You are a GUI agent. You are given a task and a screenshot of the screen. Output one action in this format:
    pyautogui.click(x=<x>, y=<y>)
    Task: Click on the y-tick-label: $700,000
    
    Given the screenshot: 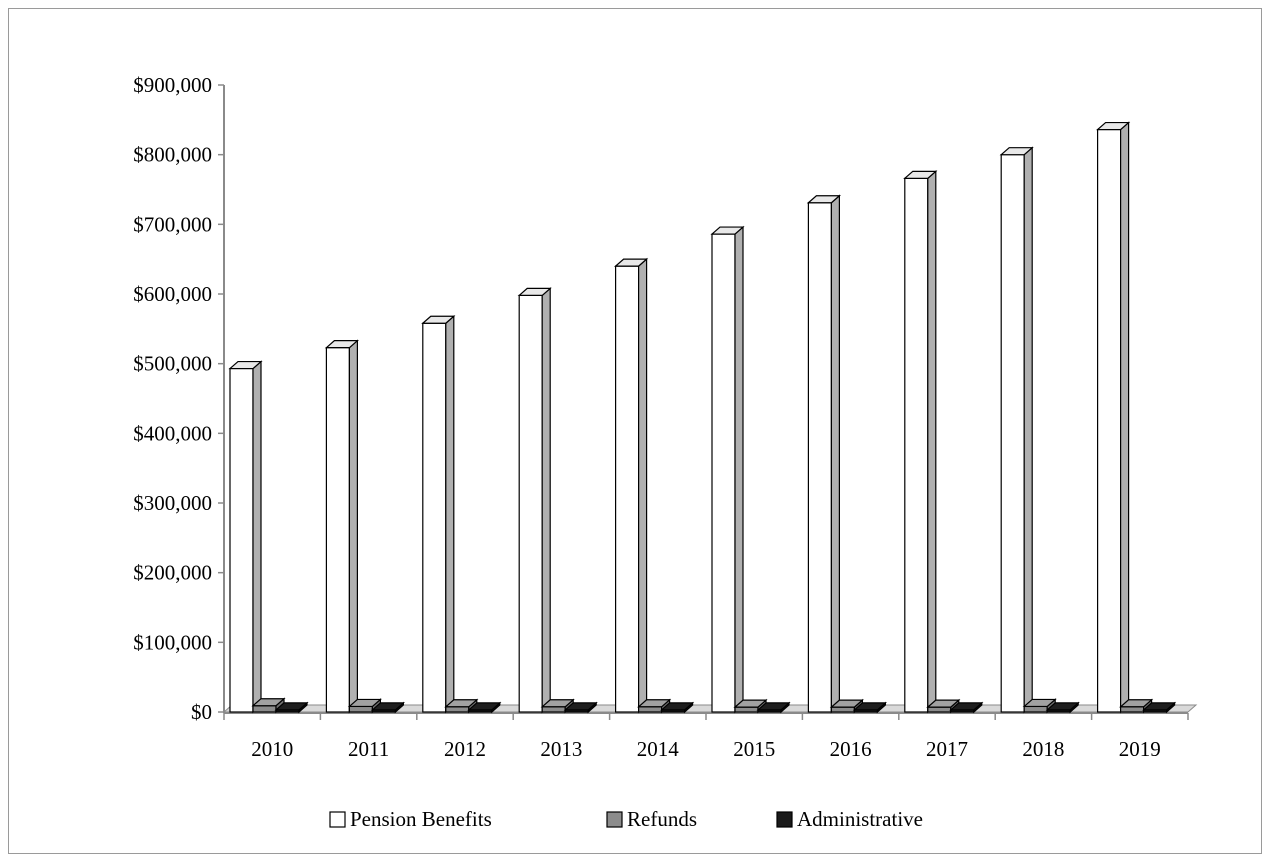 What is the action you would take?
    pyautogui.click(x=172, y=224)
    